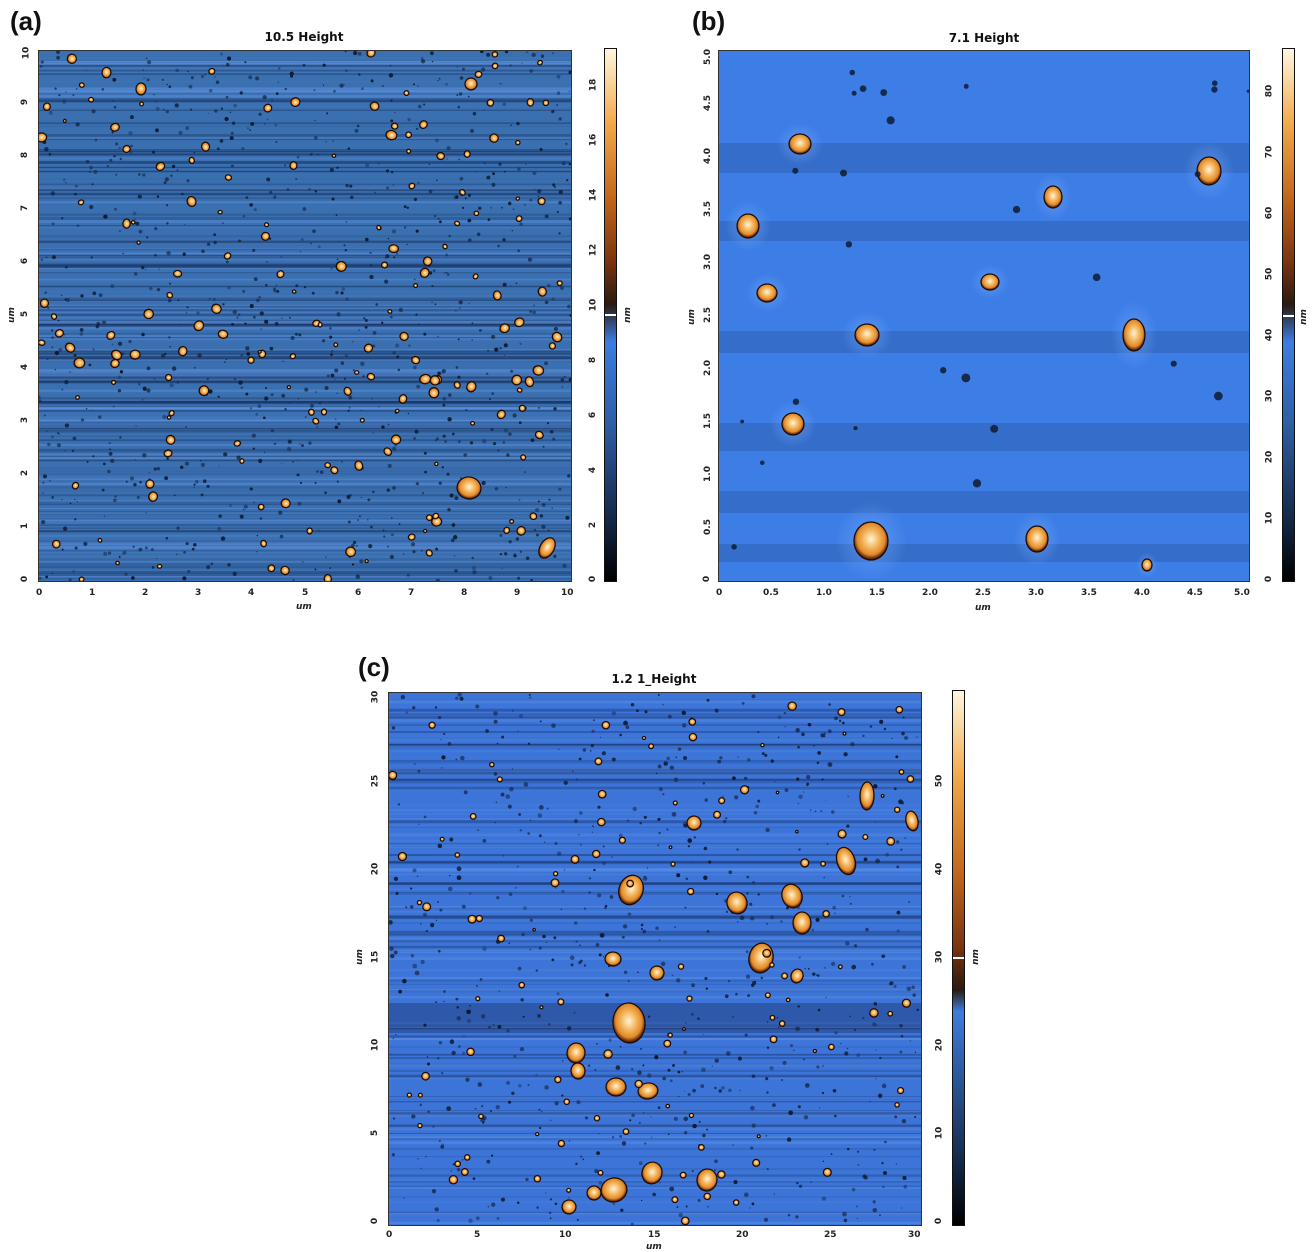  Describe the element at coordinates (25, 261) in the screenshot. I see `y-tick: 6` at that location.